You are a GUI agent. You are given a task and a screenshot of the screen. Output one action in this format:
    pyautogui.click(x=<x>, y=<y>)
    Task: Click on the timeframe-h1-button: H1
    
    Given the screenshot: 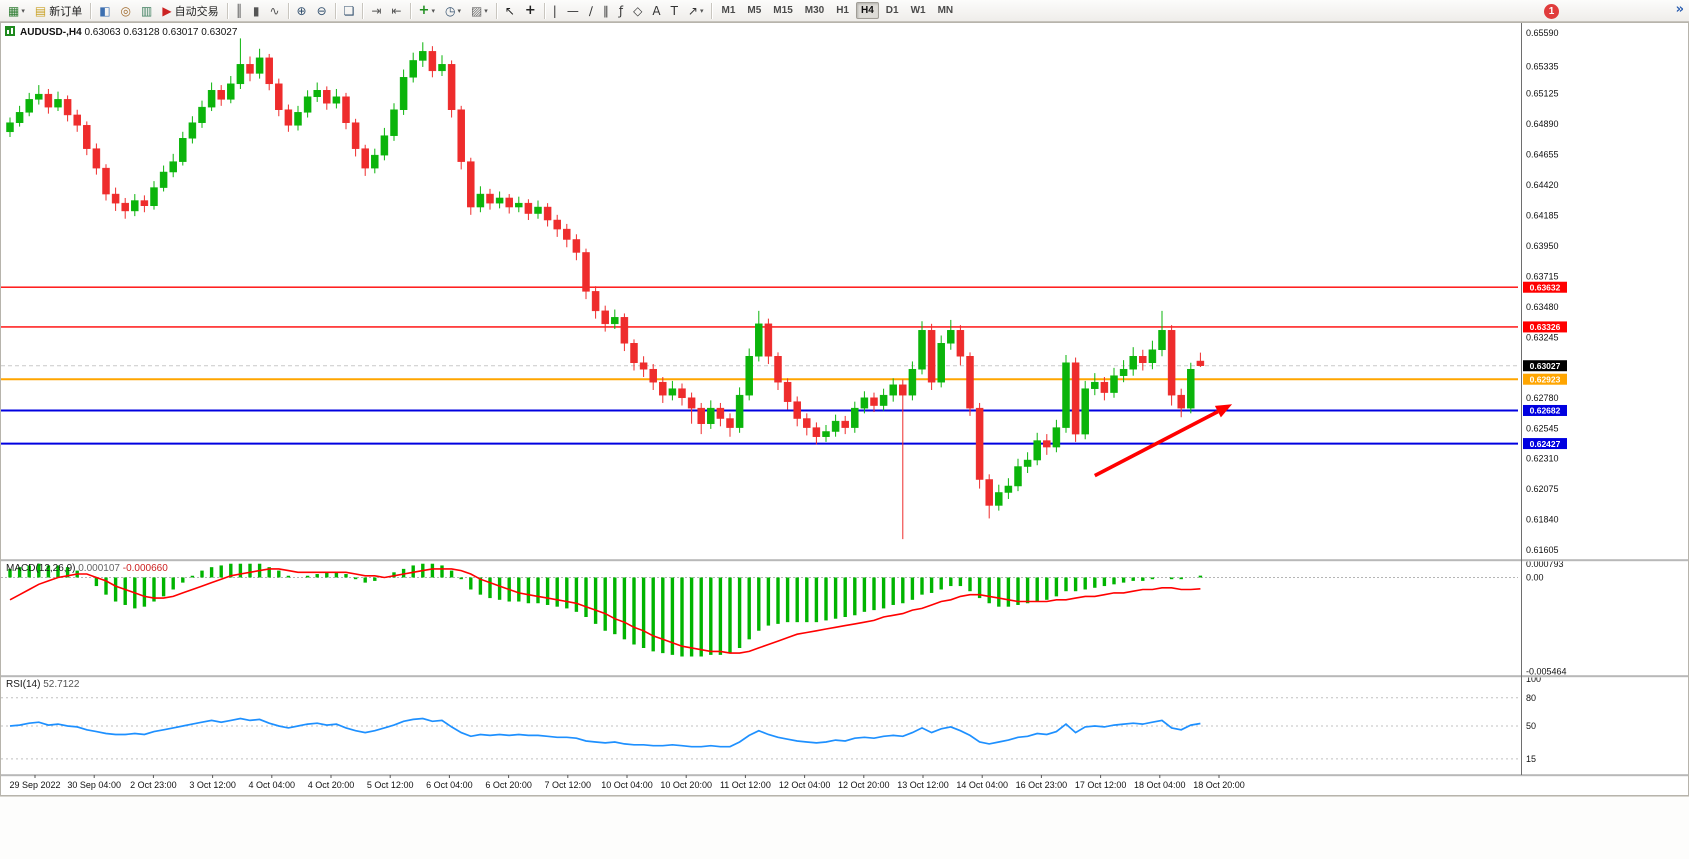 What is the action you would take?
    pyautogui.click(x=842, y=10)
    